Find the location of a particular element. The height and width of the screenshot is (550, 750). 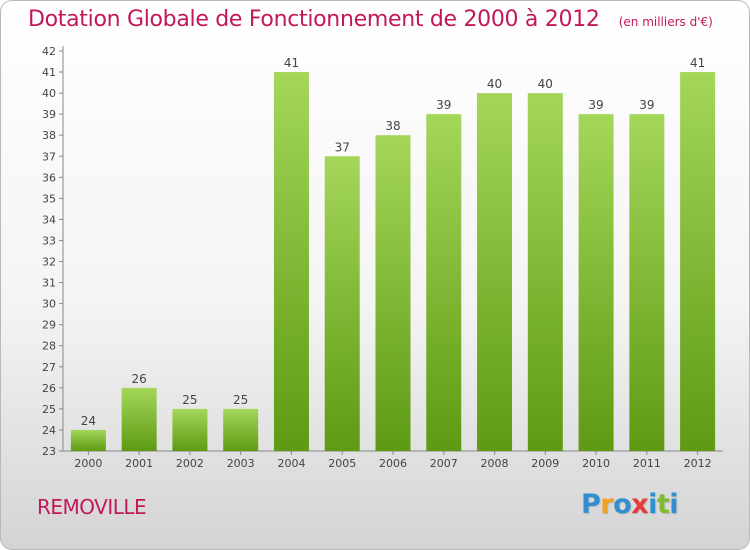

y-tick-label: 27 is located at coordinates (49, 367).